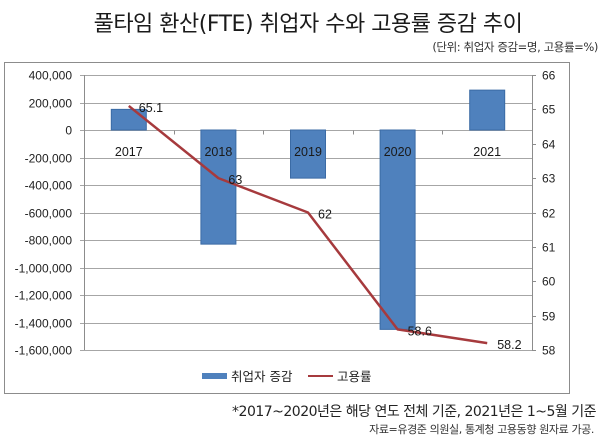 This screenshot has height=441, width=616. I want to click on right-tick-label: 61, so click(549, 248).